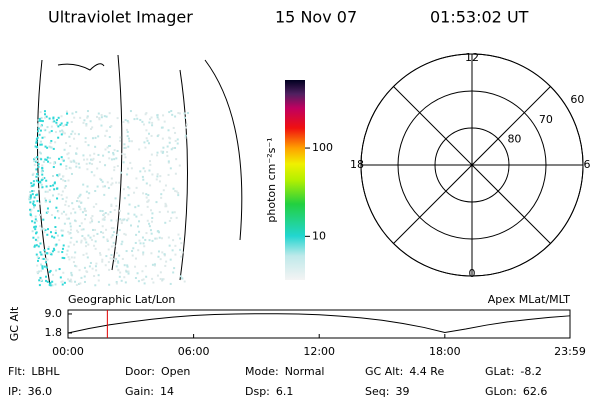 The image size is (600, 400). I want to click on mlt-label: 0, so click(472, 273).